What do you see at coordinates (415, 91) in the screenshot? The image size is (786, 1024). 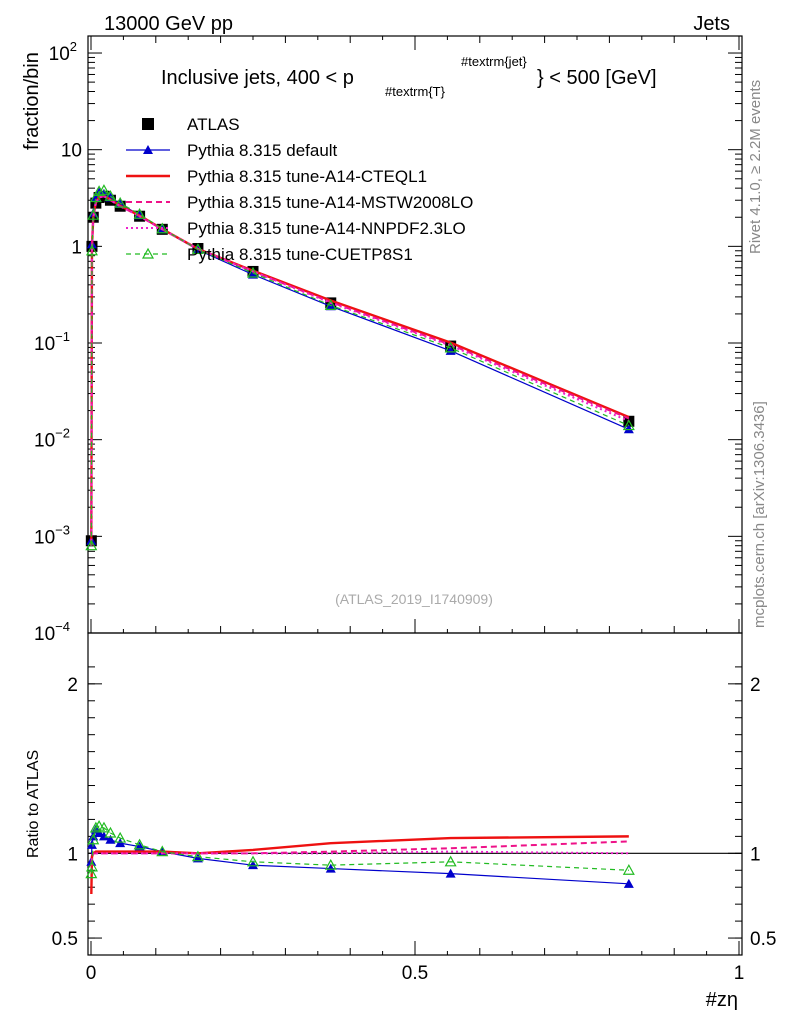 I see `title-subscript: #textrm{T}` at bounding box center [415, 91].